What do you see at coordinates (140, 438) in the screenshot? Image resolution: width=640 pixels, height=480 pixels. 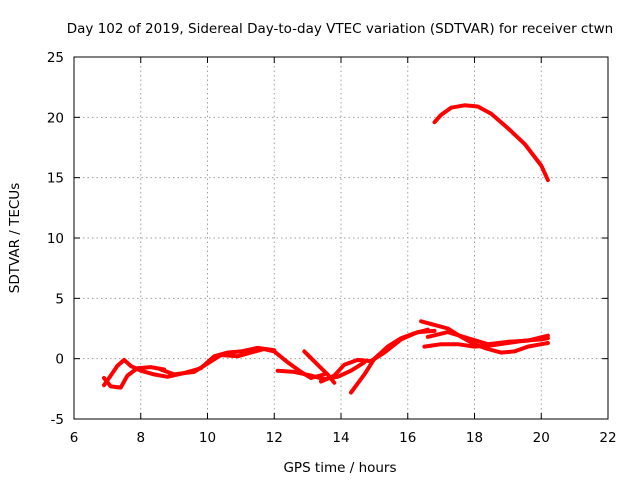 I see `x-tick-label: 8` at bounding box center [140, 438].